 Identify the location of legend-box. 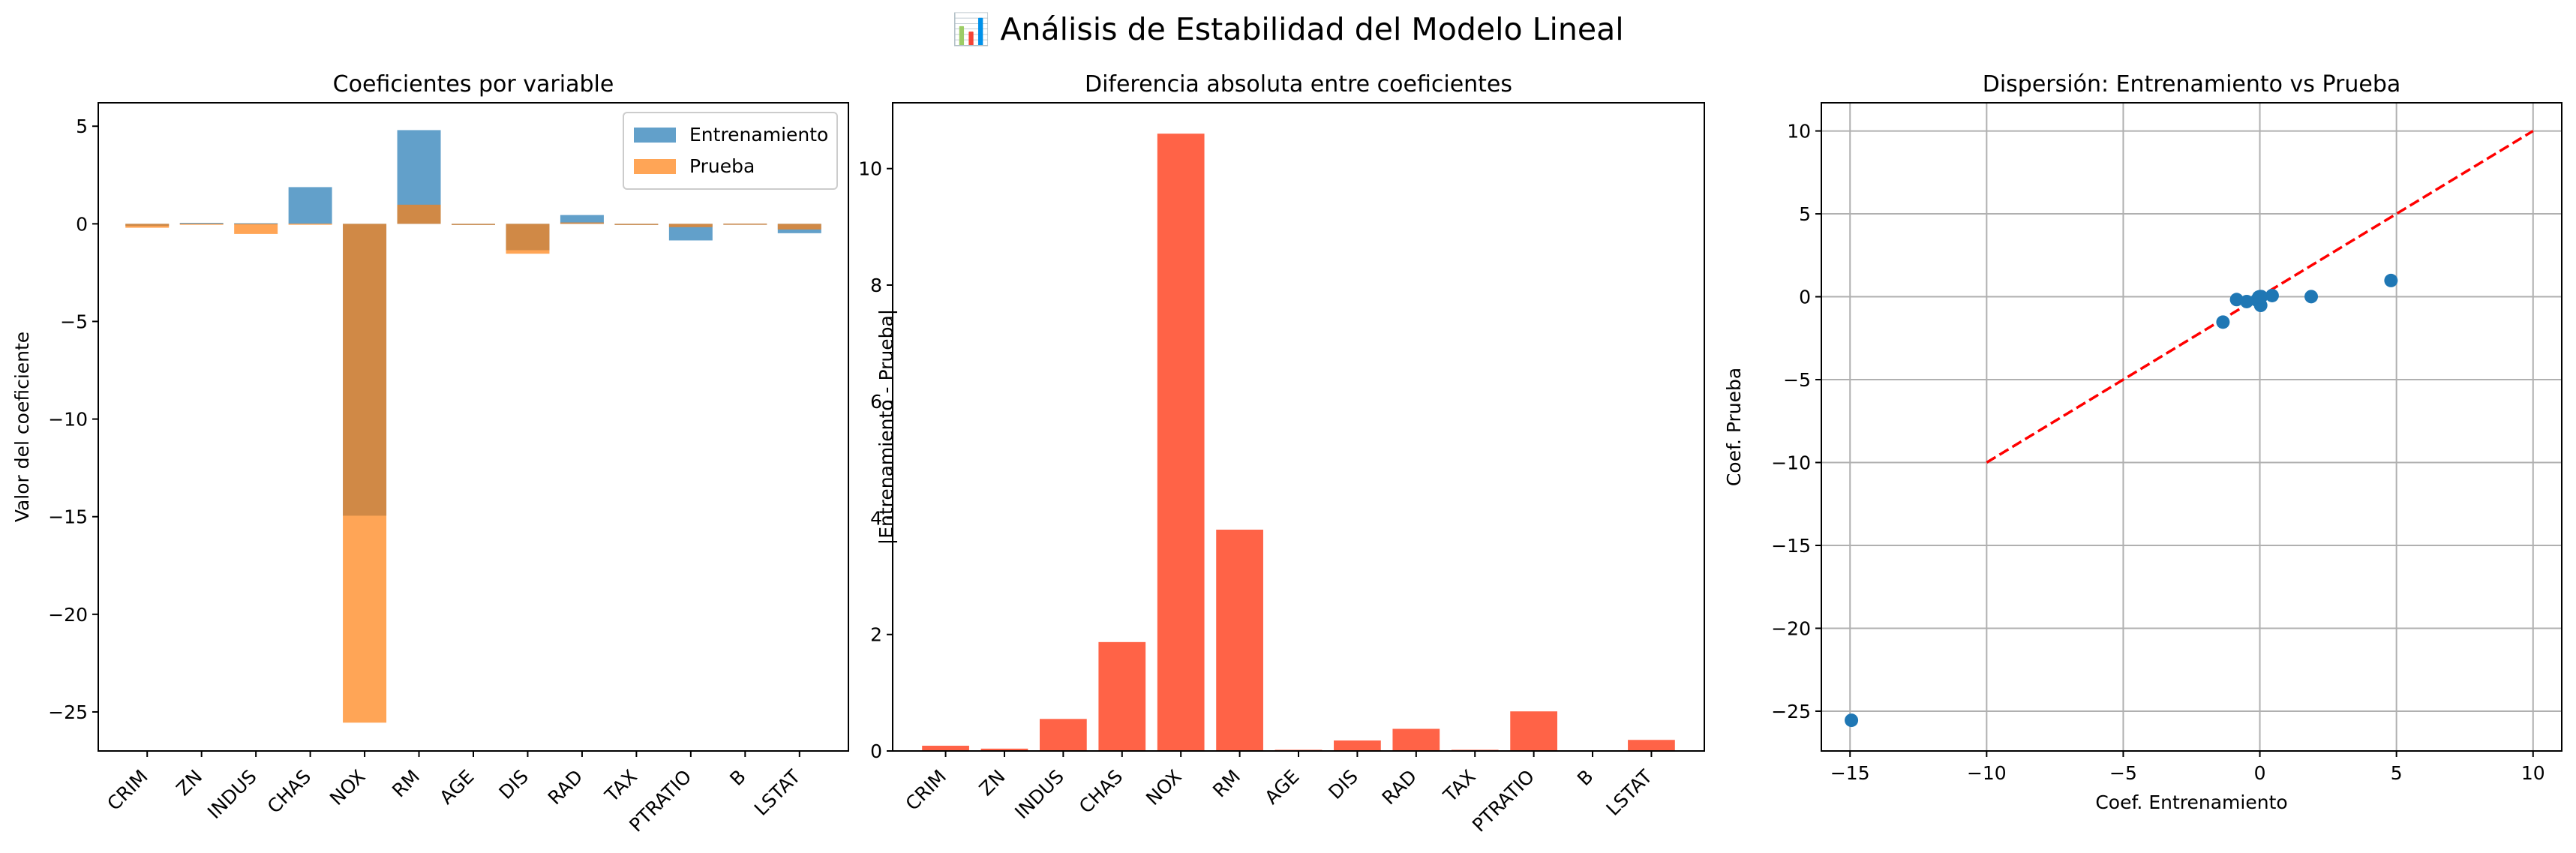
(730, 151).